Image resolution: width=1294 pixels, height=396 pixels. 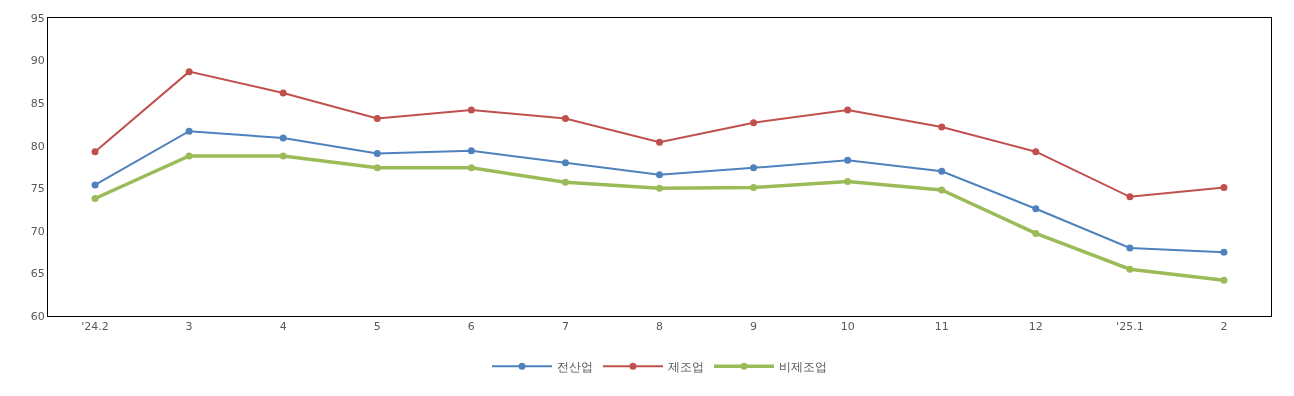 What do you see at coordinates (37, 189) in the screenshot?
I see `y-tick-label: 75` at bounding box center [37, 189].